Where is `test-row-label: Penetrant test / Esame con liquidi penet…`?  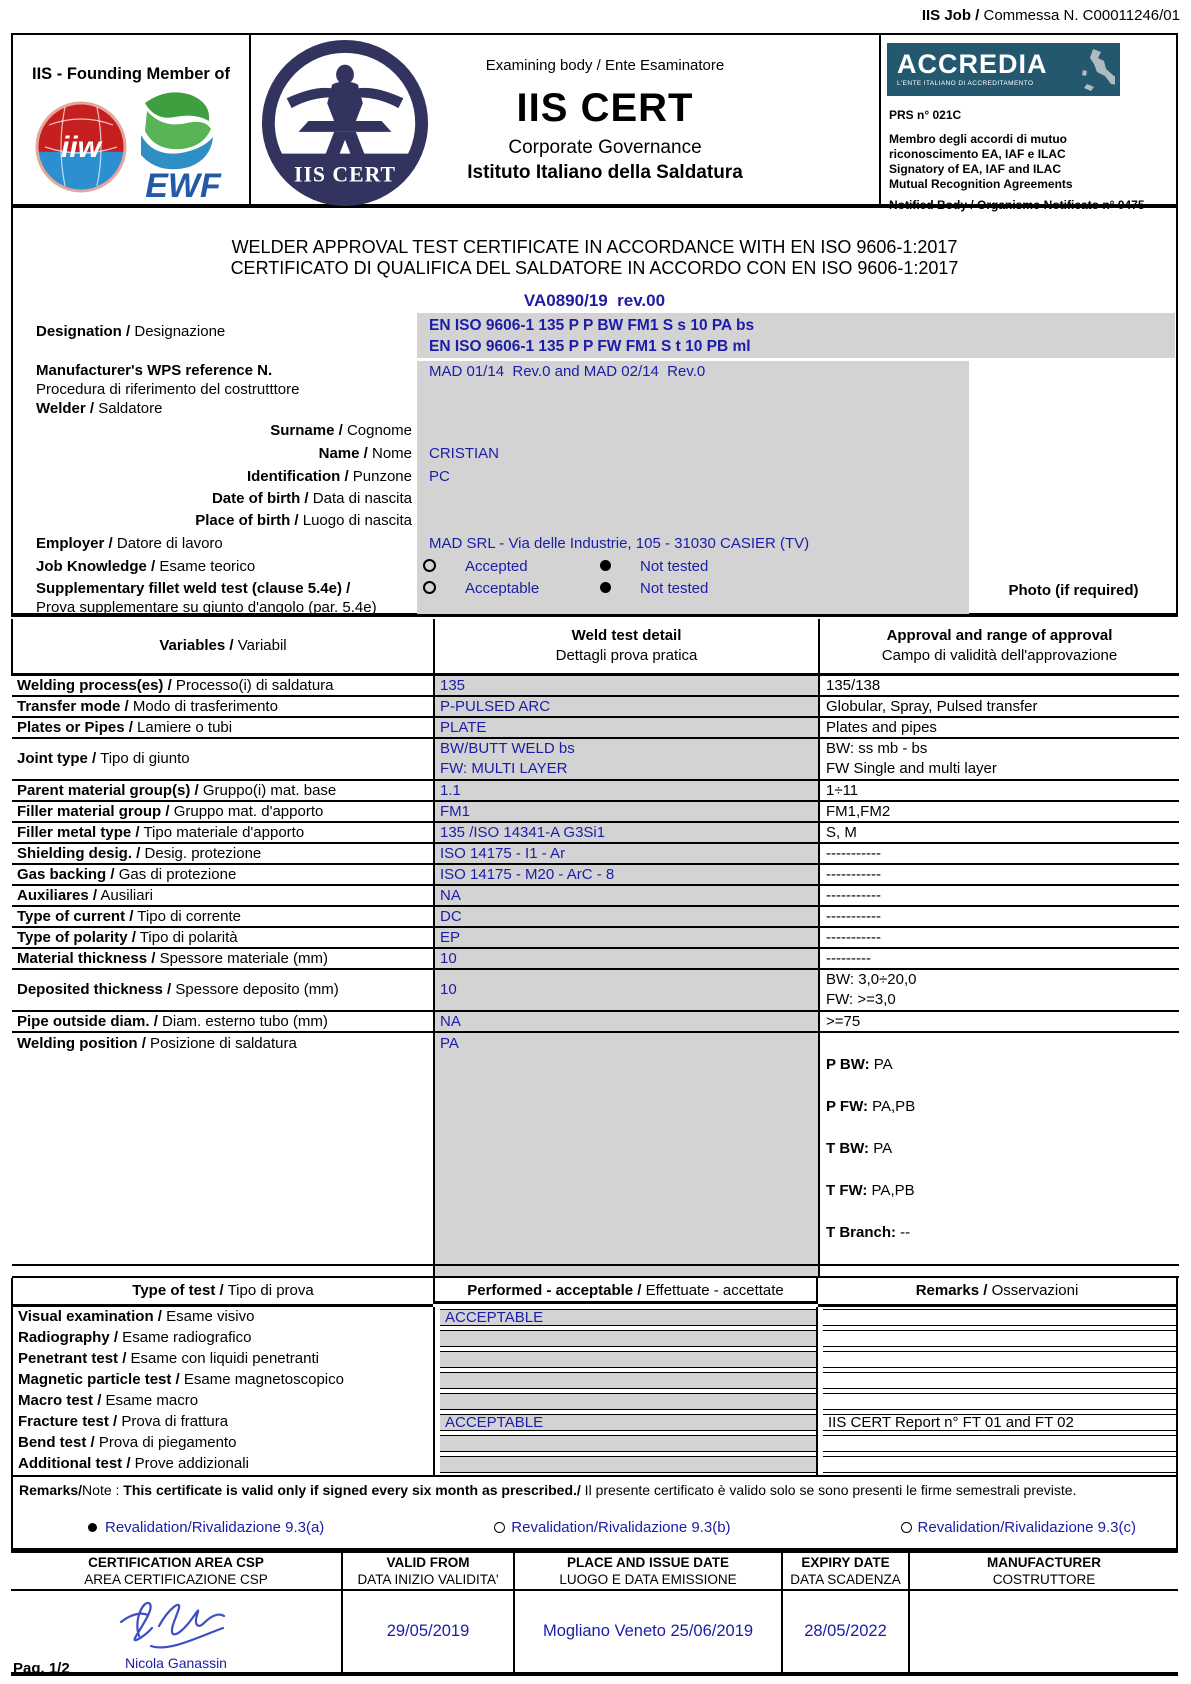
test-row-label: Penetrant test / Esame con liquidi penet… is located at coordinates (168, 1358).